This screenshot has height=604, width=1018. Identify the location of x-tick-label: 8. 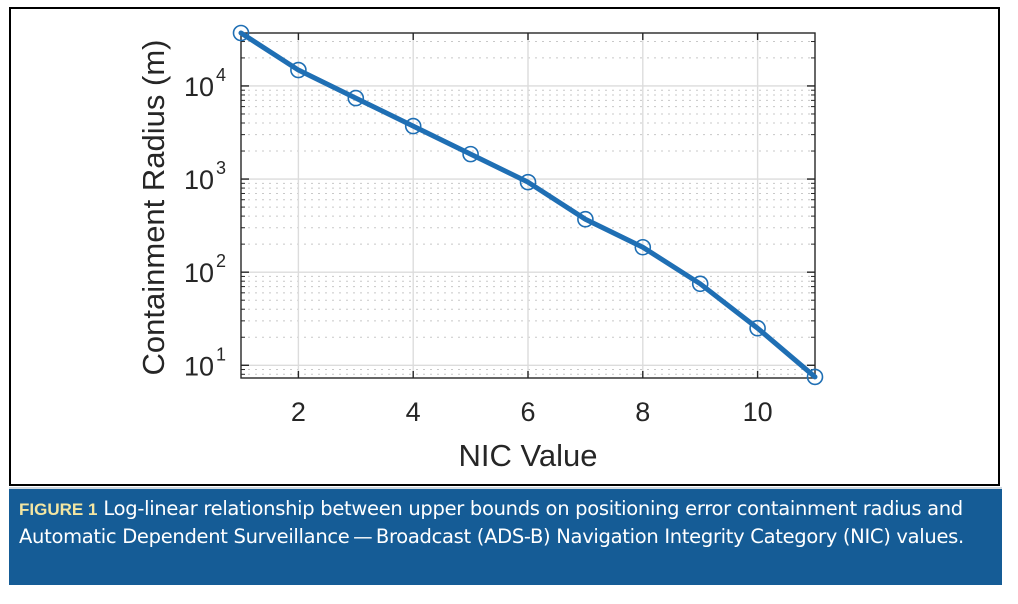
(642, 412).